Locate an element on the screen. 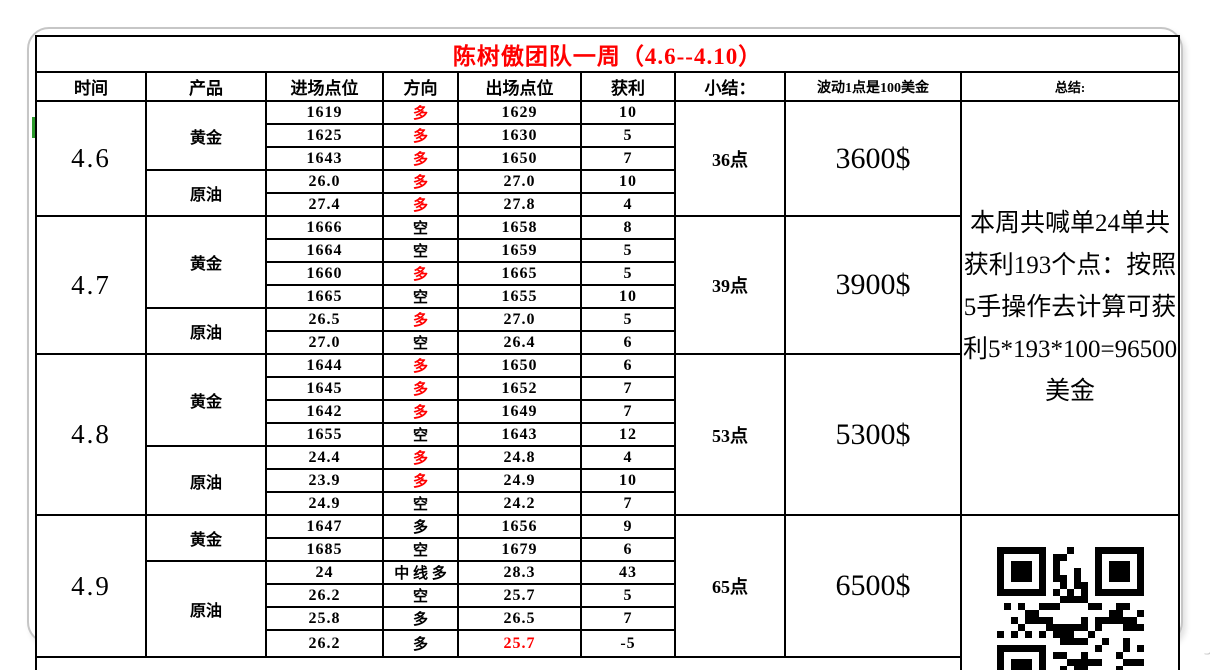 The image size is (1210, 670). table-row: 1664 空 1659 5 is located at coordinates (607, 250).